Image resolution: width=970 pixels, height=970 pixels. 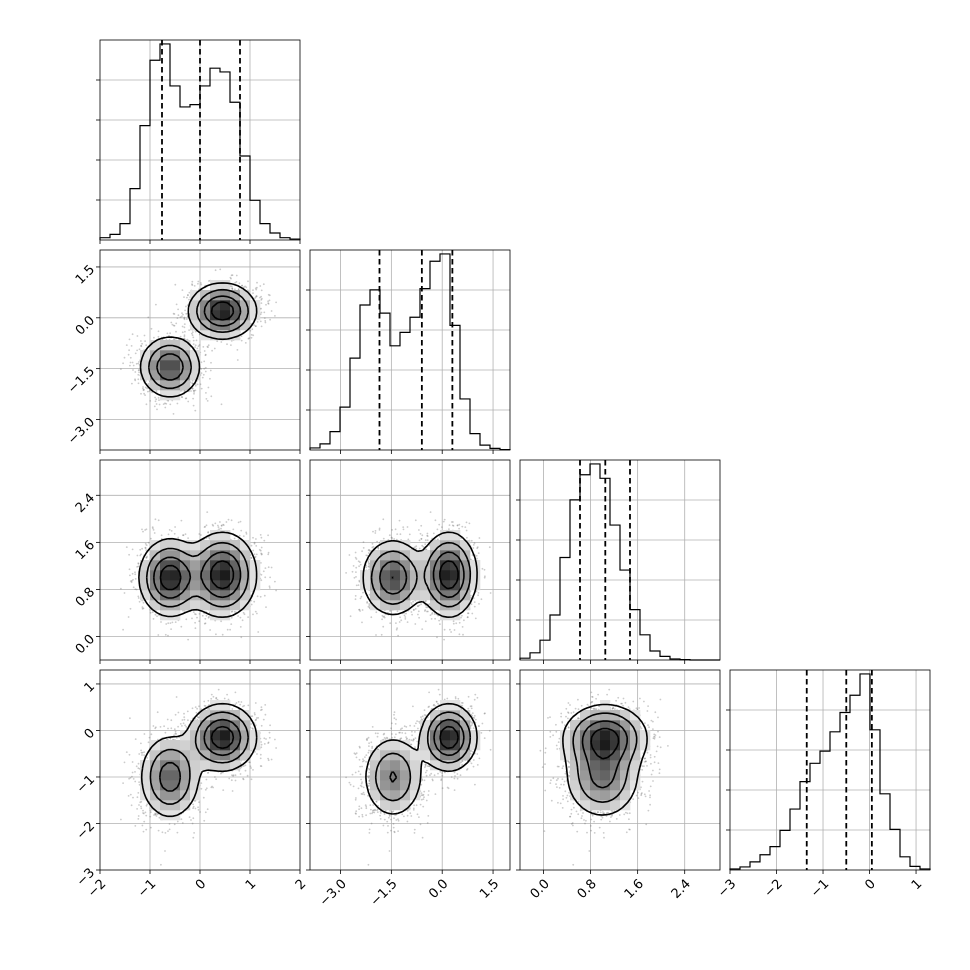 What do you see at coordinates (81, 380) in the screenshot?
I see `y-tick-label: −1.5` at bounding box center [81, 380].